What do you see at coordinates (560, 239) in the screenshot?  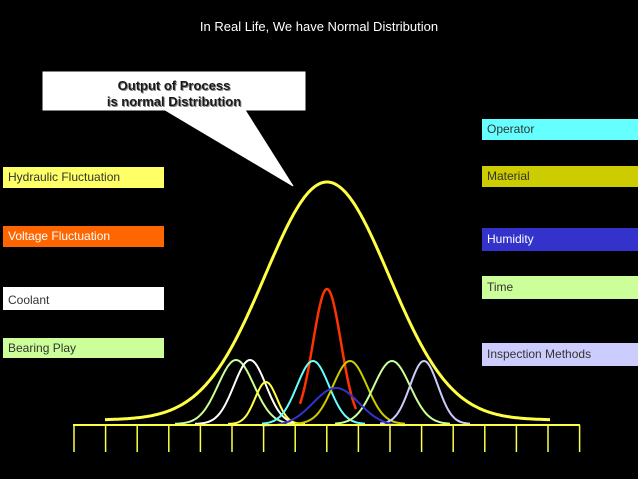 I see `label-humidity: Humidity` at bounding box center [560, 239].